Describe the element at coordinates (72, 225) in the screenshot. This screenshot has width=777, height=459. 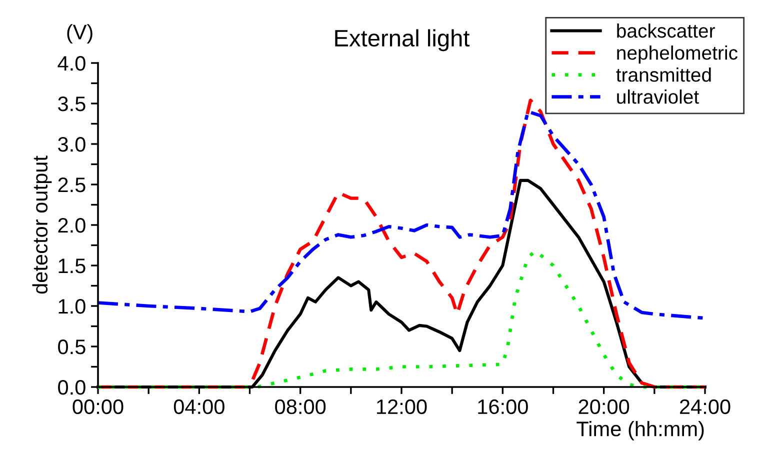
I see `y-tick-label: 2.0` at that location.